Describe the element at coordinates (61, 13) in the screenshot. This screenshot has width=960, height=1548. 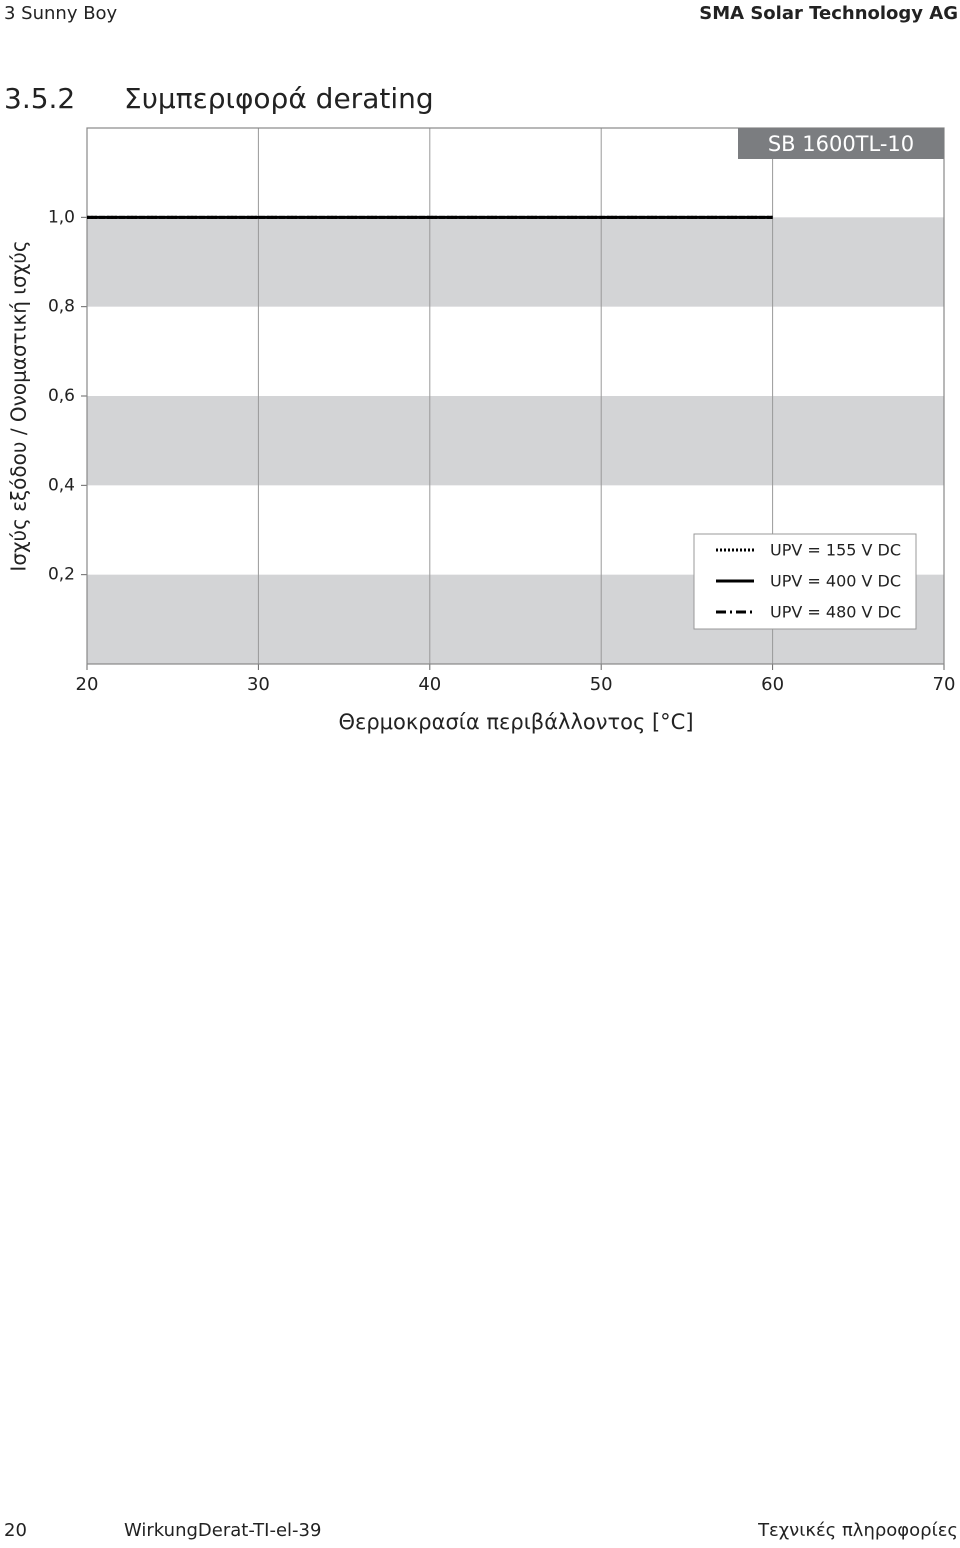
I see `header-left: 3 Sunny Boy` at that location.